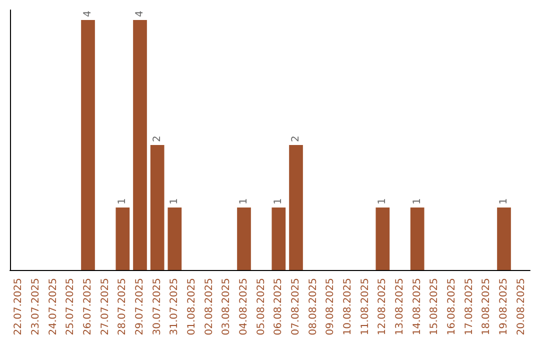  I want to click on x-tick-label: 19.08.2025, so click(504, 307).